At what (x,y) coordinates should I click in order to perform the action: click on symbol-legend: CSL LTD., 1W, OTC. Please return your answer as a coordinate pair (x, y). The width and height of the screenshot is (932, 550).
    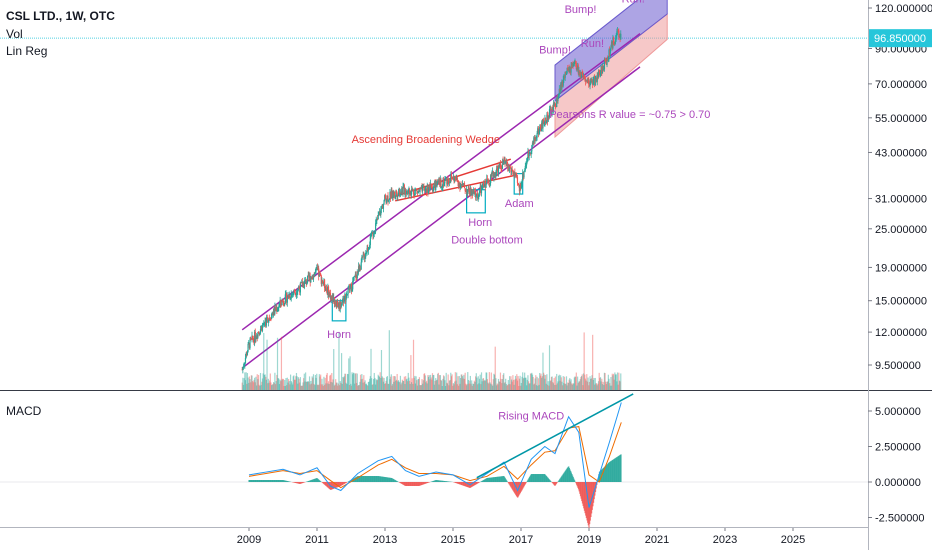
    Looking at the image, I should click on (60, 16).